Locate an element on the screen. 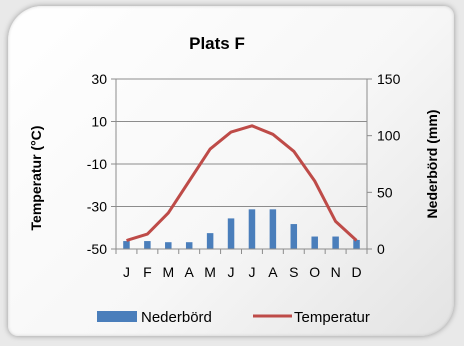 The width and height of the screenshot is (464, 346). x-tick-label: F is located at coordinates (147, 272).